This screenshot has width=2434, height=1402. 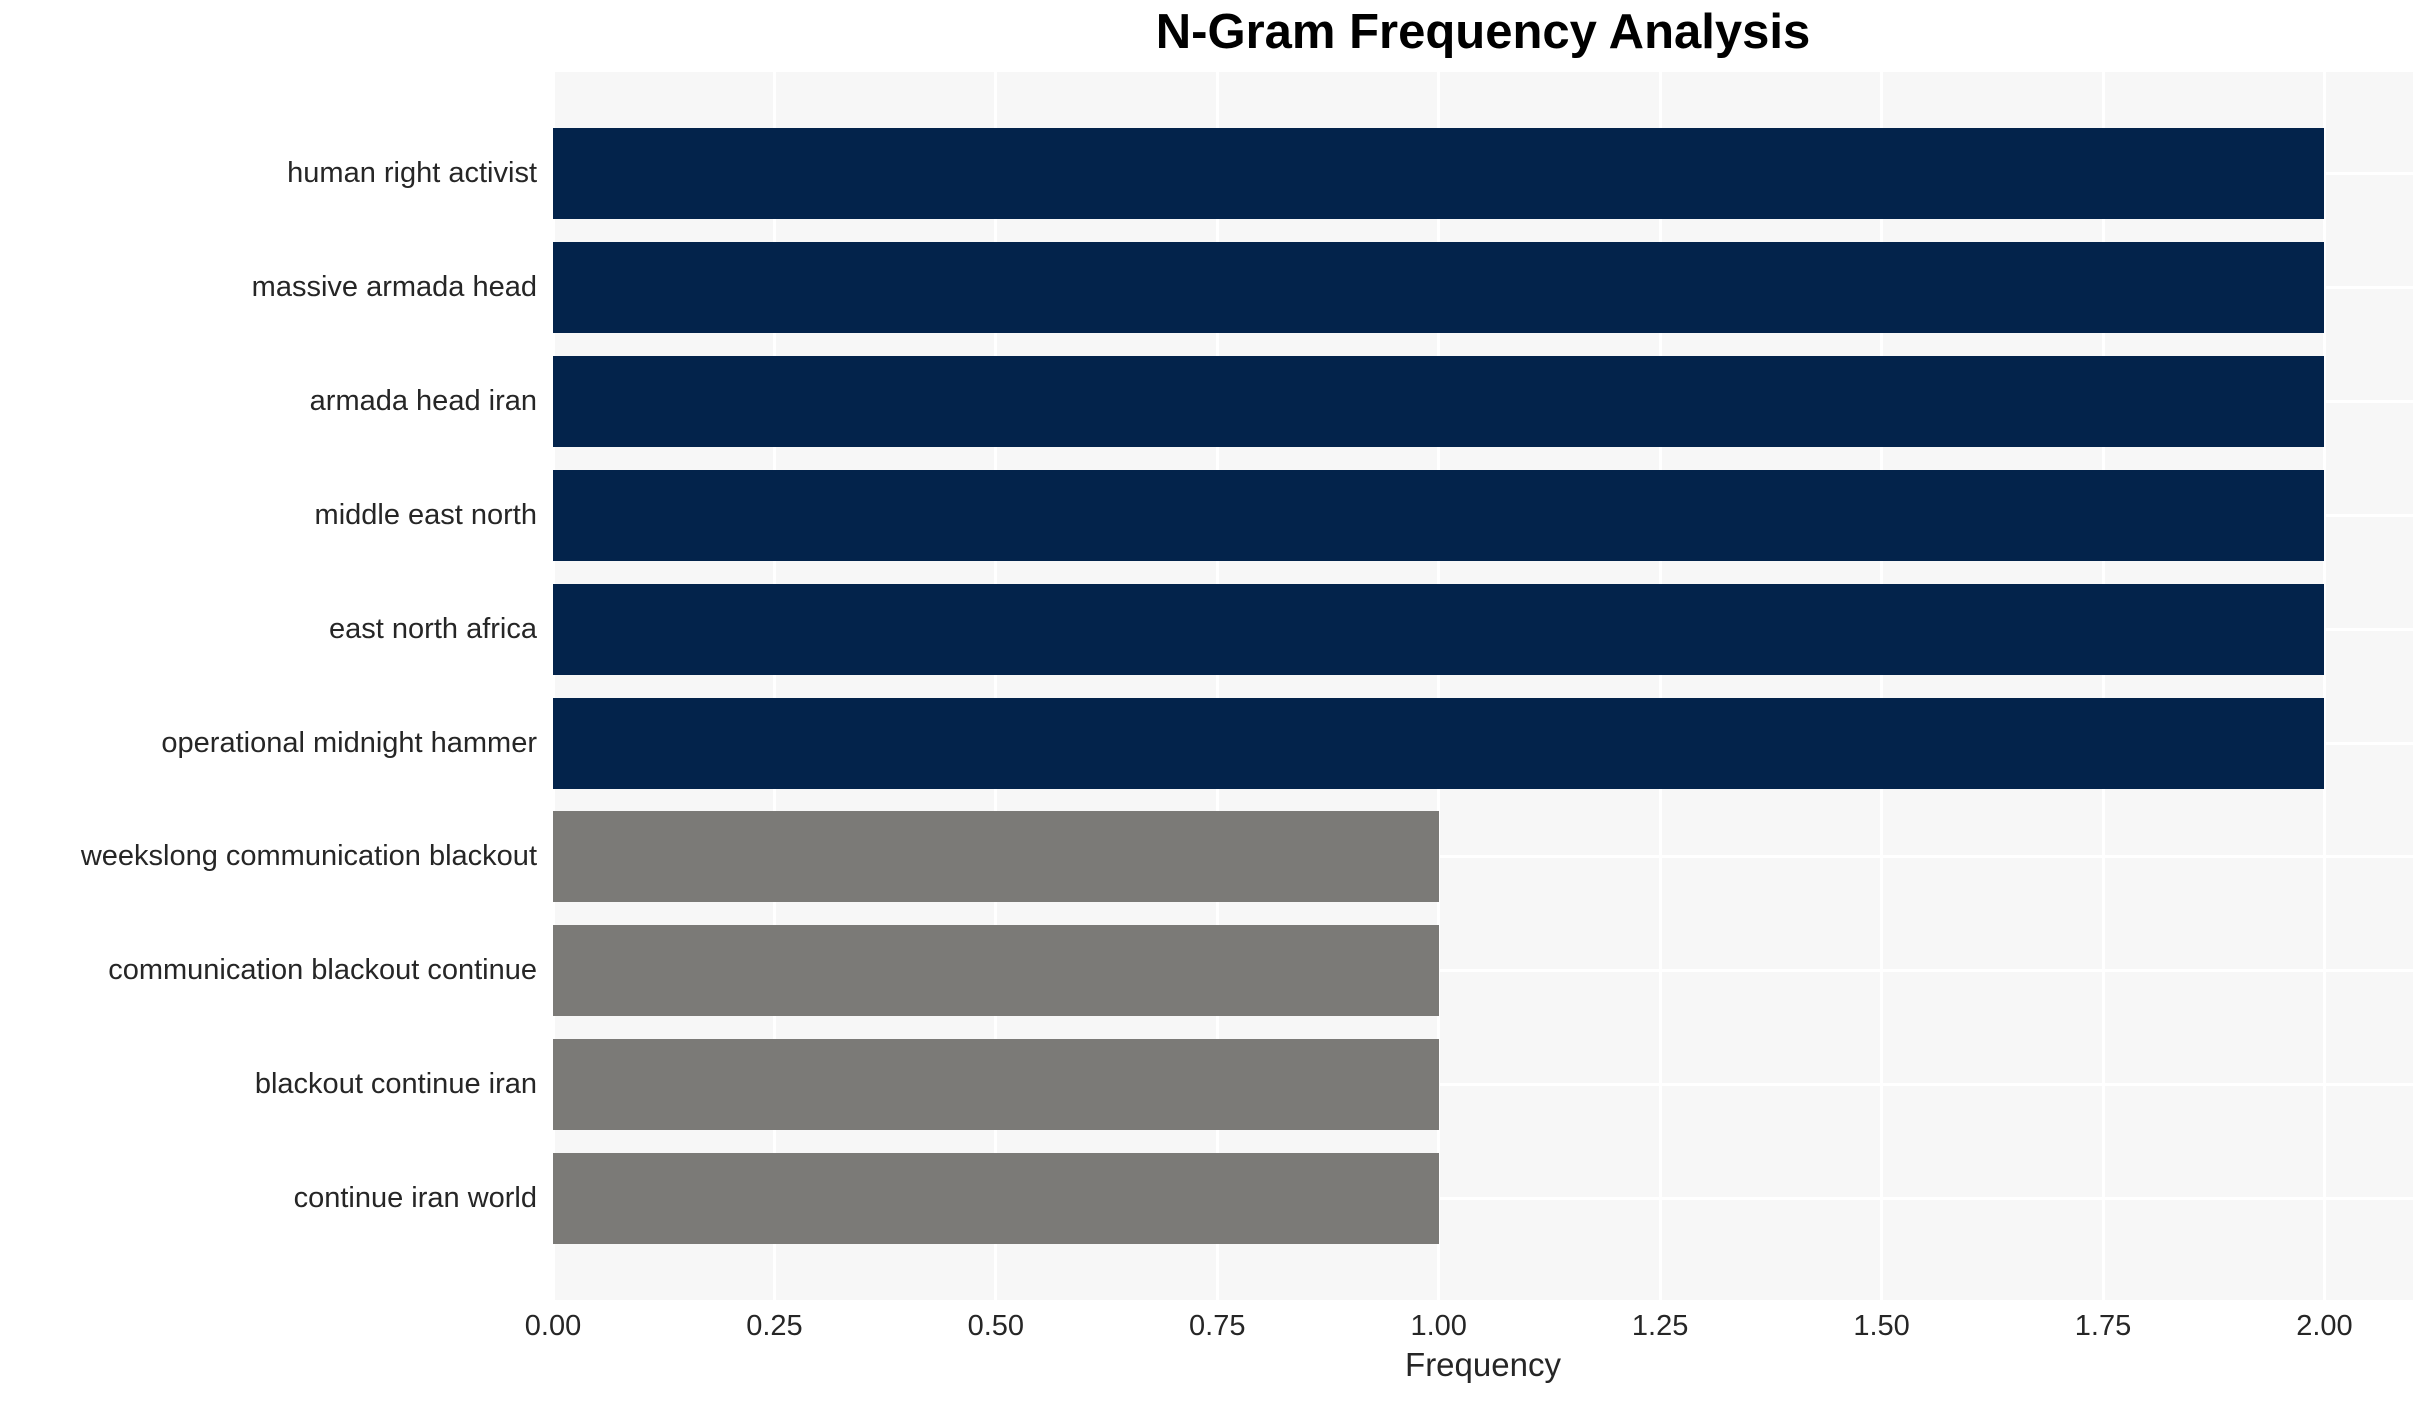 I want to click on x-tick-label: 1.25, so click(x=1660, y=1326).